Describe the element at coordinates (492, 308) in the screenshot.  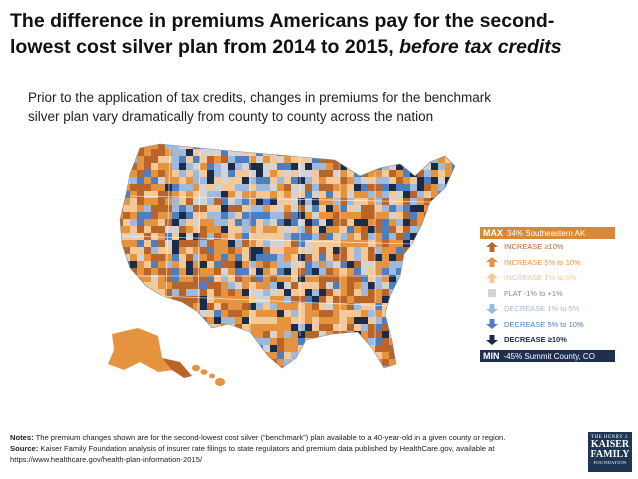
I see `arrow-down-icon` at that location.